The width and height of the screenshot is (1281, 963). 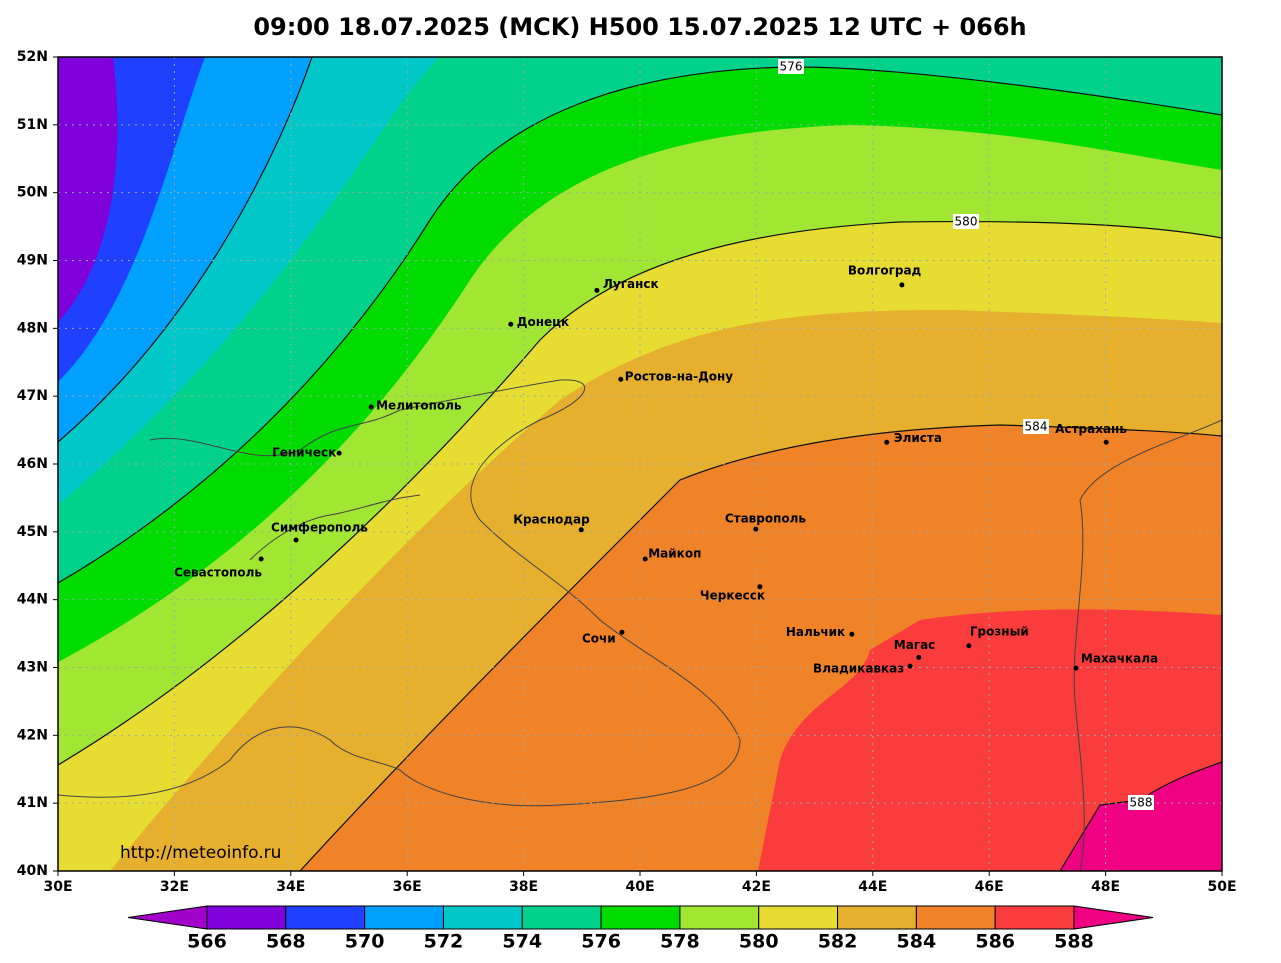 I want to click on contour-label: 576, so click(x=791, y=67).